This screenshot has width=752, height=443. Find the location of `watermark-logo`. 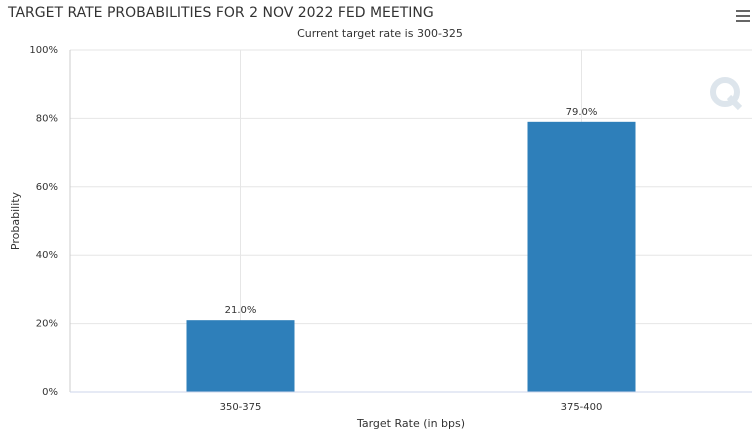

watermark-logo is located at coordinates (726, 94).